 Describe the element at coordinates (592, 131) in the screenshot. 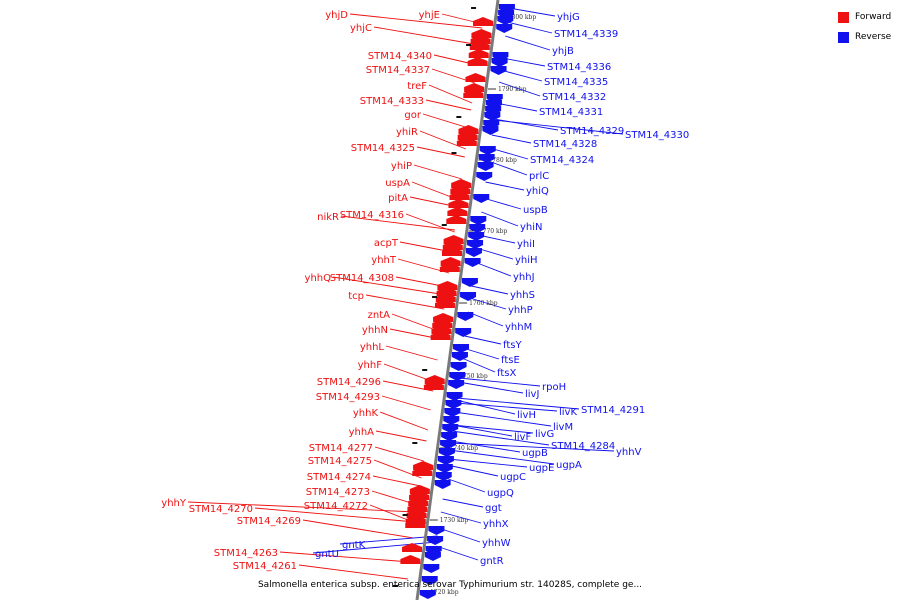

I see `reverse-gene-label: STM14_4329` at that location.